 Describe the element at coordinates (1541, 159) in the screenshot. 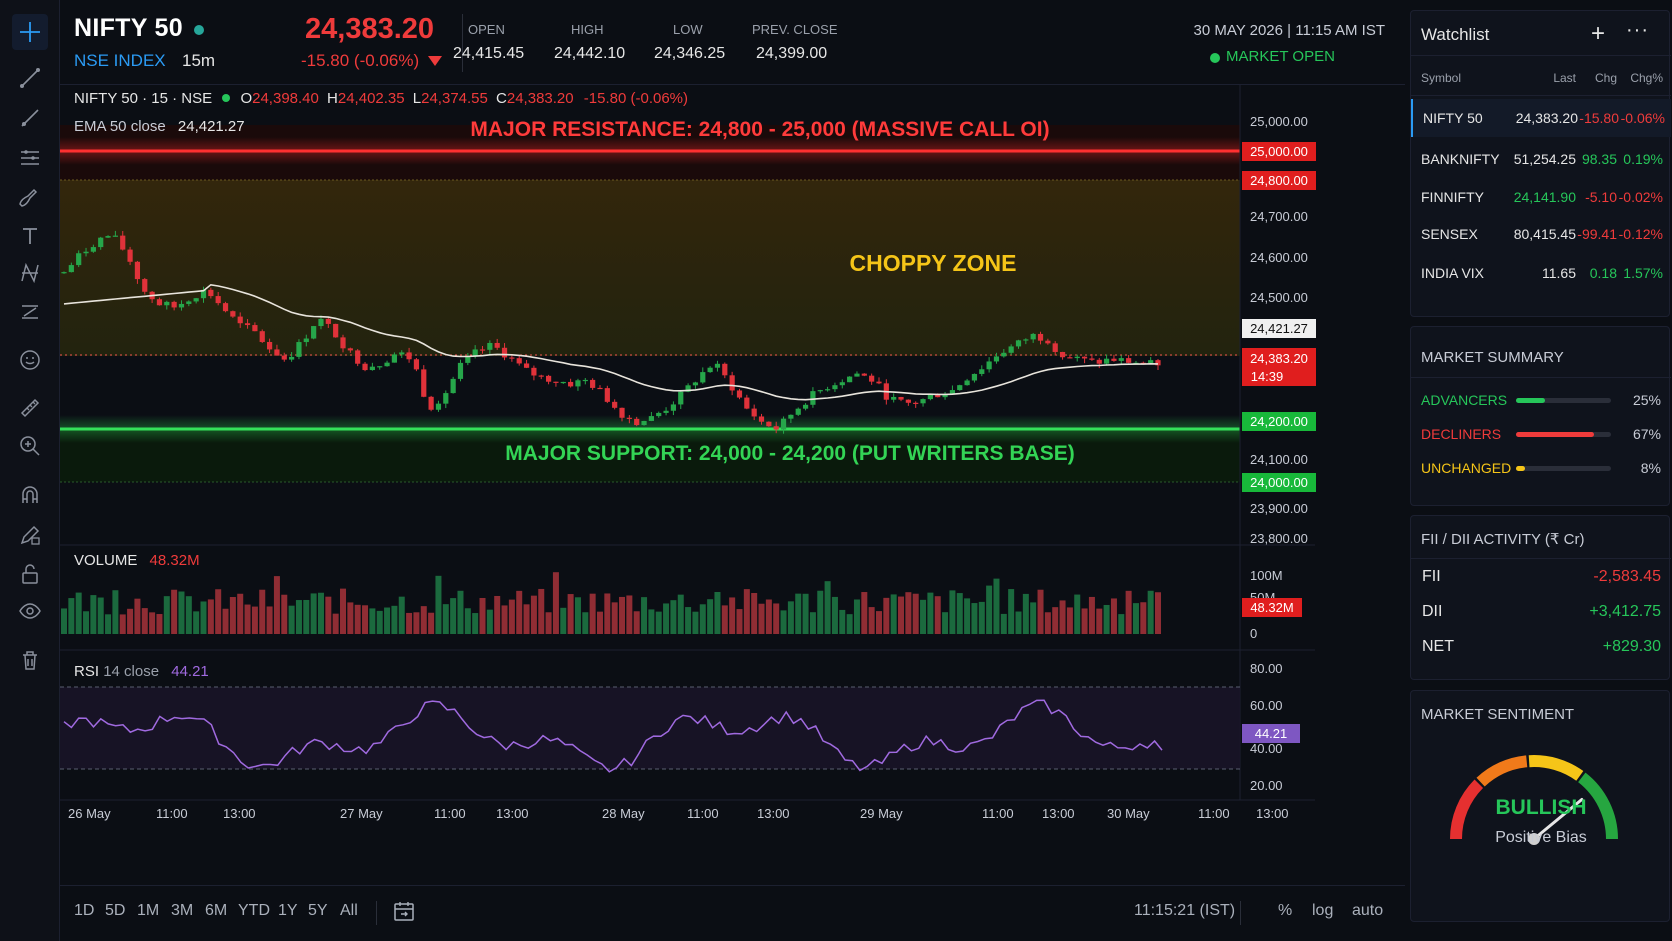

I see `watchlist-row-1: BANKNIFTY 51,254.25 98.35 0.19%` at that location.